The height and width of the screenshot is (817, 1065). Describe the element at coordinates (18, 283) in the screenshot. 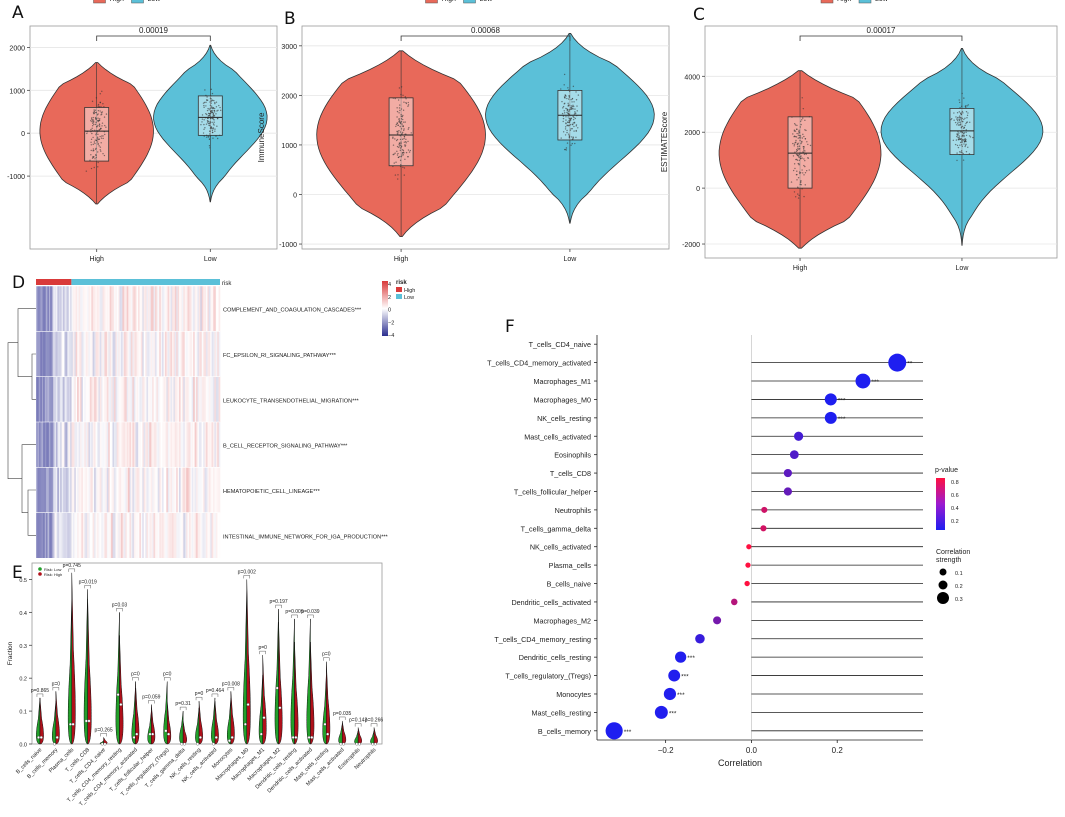

I see `panel-label-d: D` at that location.